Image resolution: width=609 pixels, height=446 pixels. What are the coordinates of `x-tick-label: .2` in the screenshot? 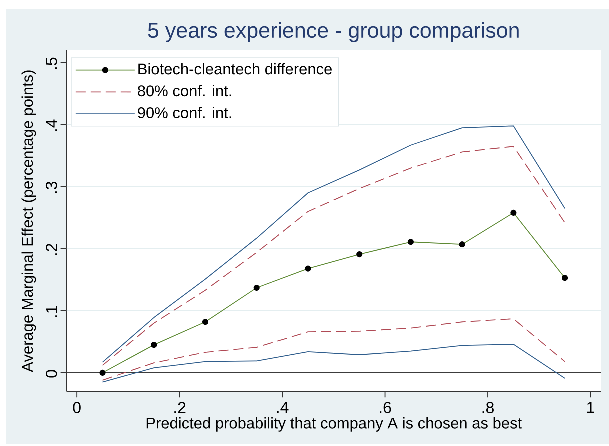 It's located at (180, 408).